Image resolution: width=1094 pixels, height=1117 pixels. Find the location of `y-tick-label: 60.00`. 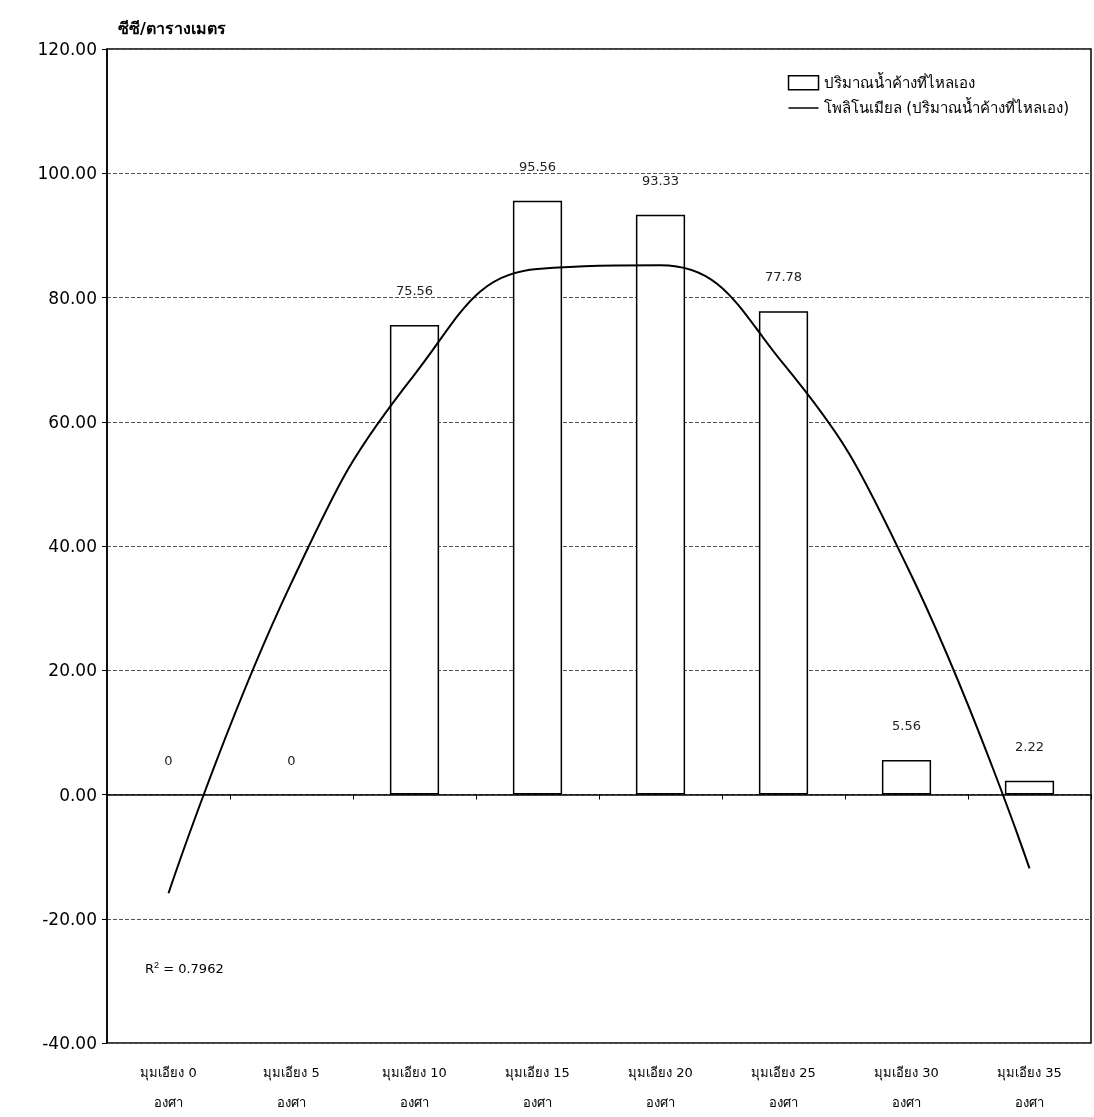

y-tick-label: 60.00 is located at coordinates (72, 421).